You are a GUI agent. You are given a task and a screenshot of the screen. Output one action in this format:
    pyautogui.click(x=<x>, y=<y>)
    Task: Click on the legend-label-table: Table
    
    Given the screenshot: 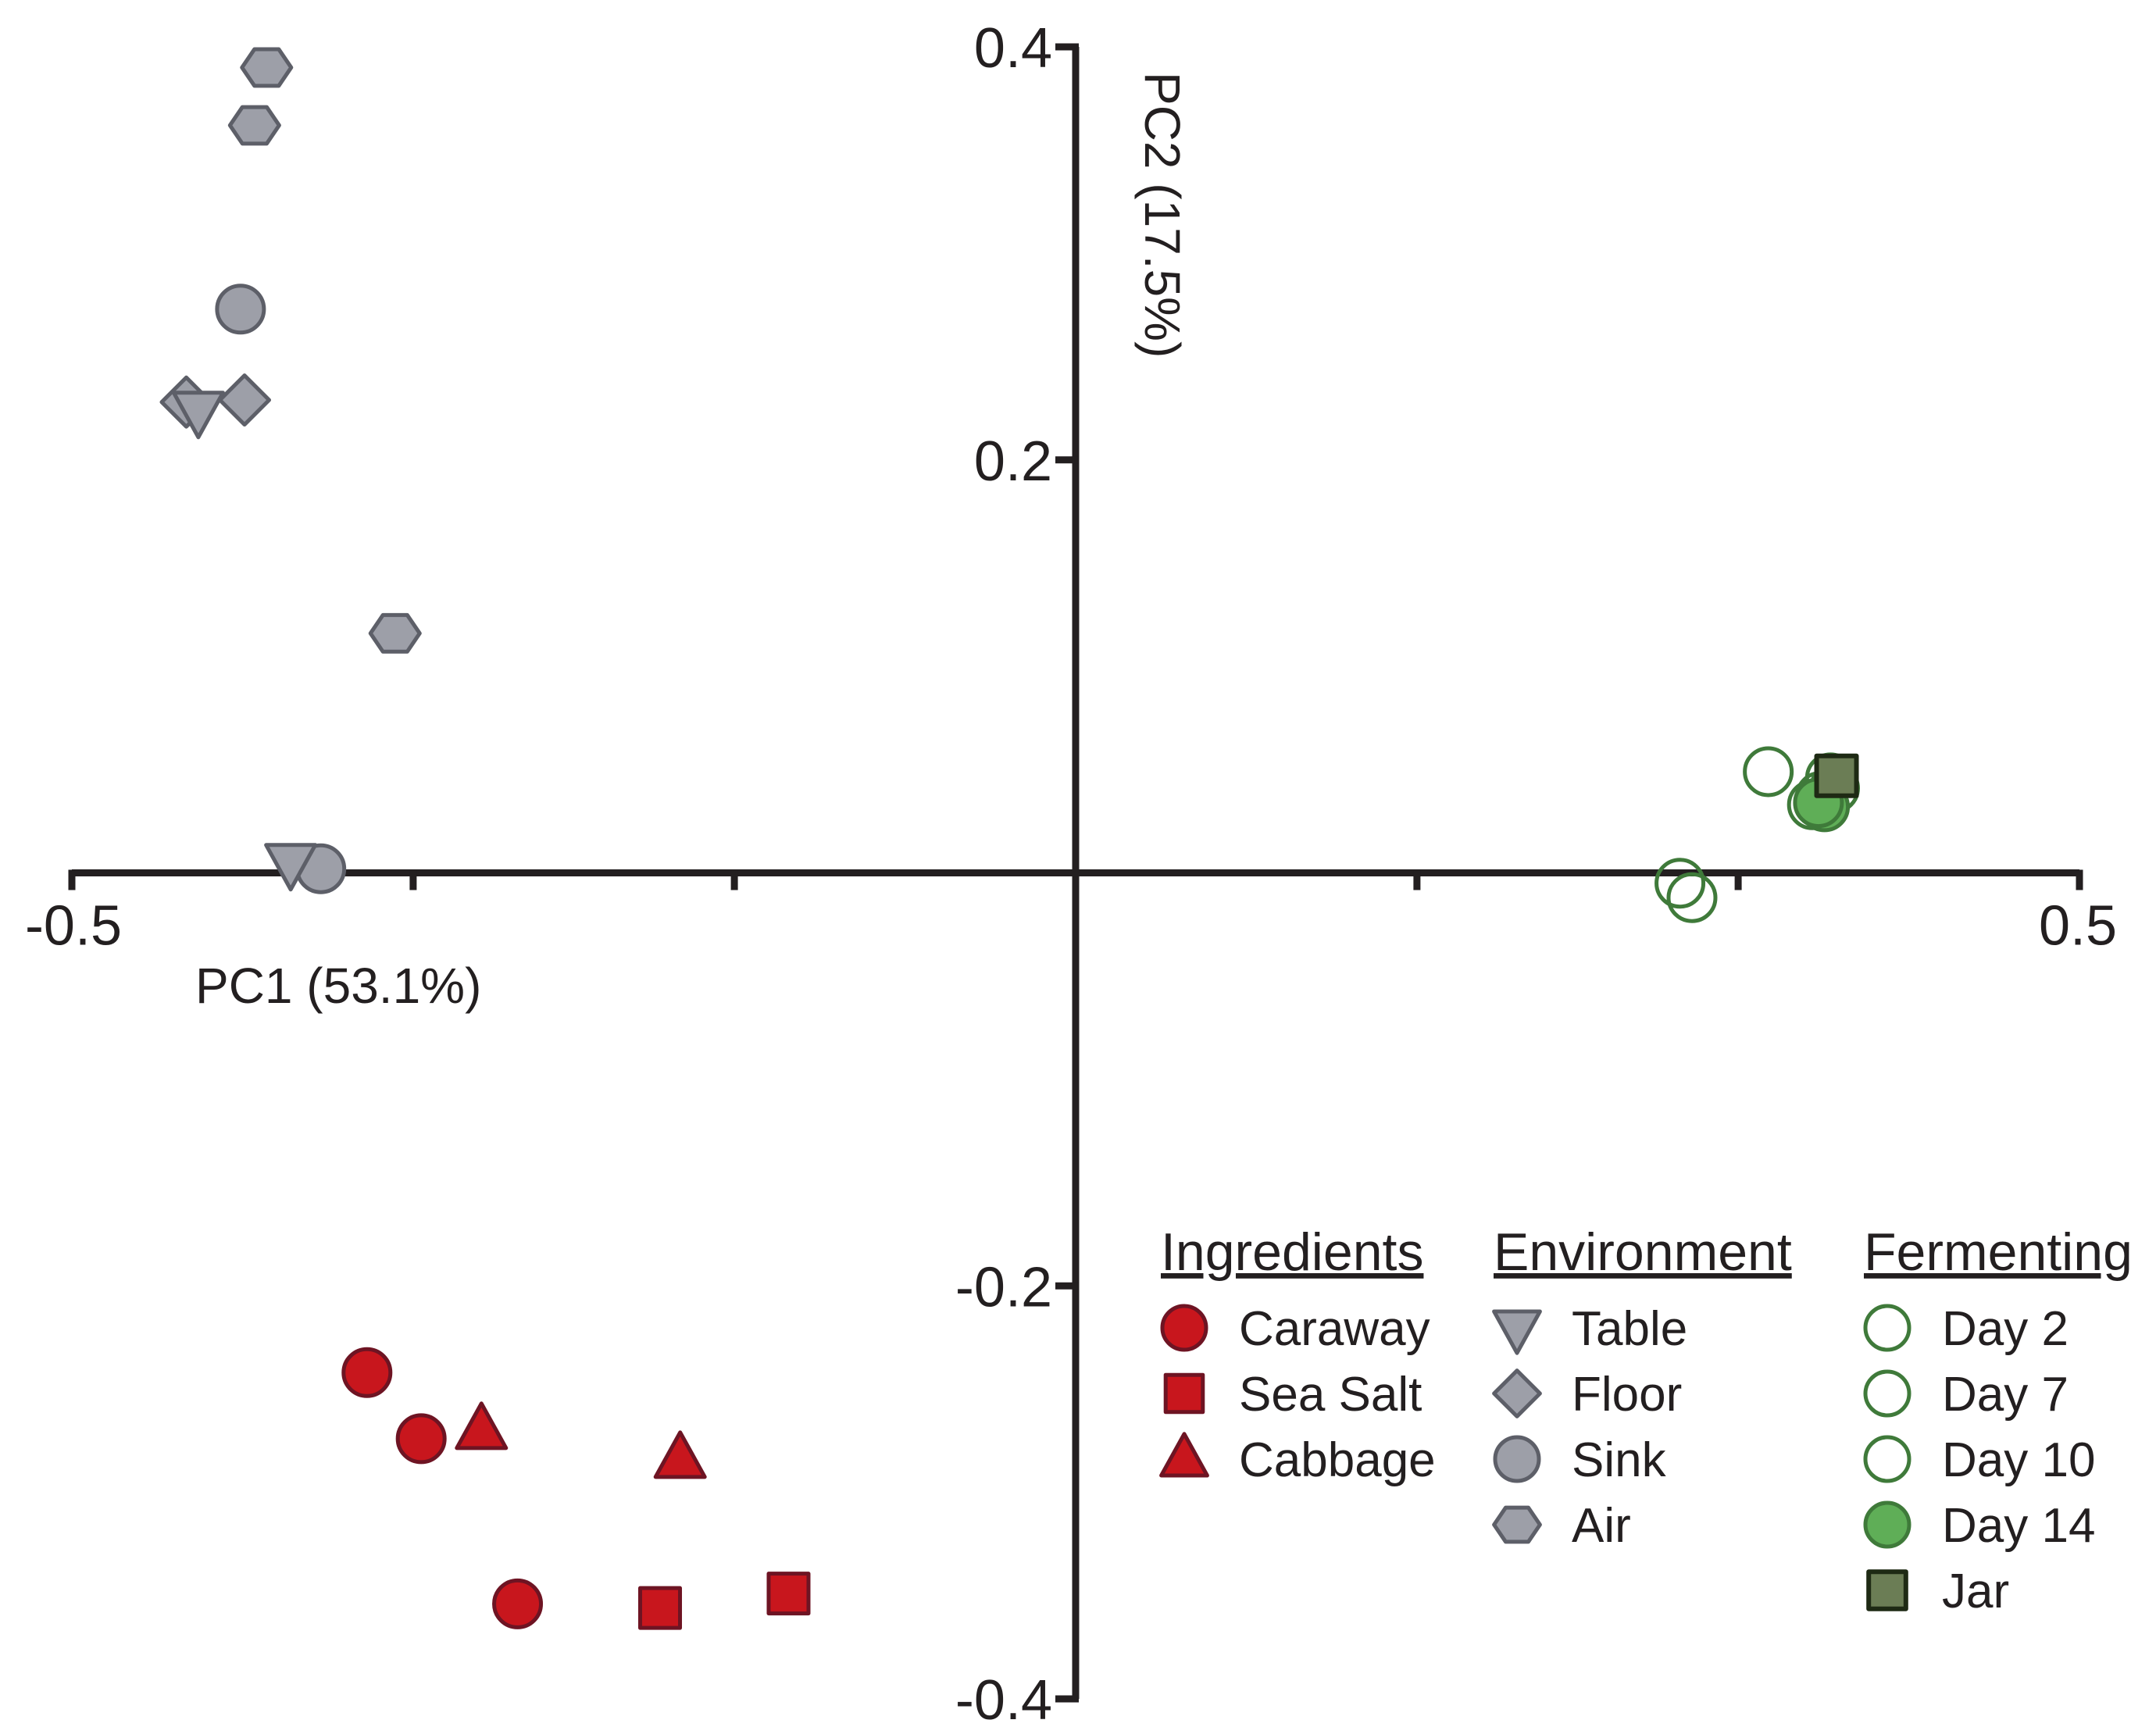 What is the action you would take?
    pyautogui.click(x=1630, y=1329)
    